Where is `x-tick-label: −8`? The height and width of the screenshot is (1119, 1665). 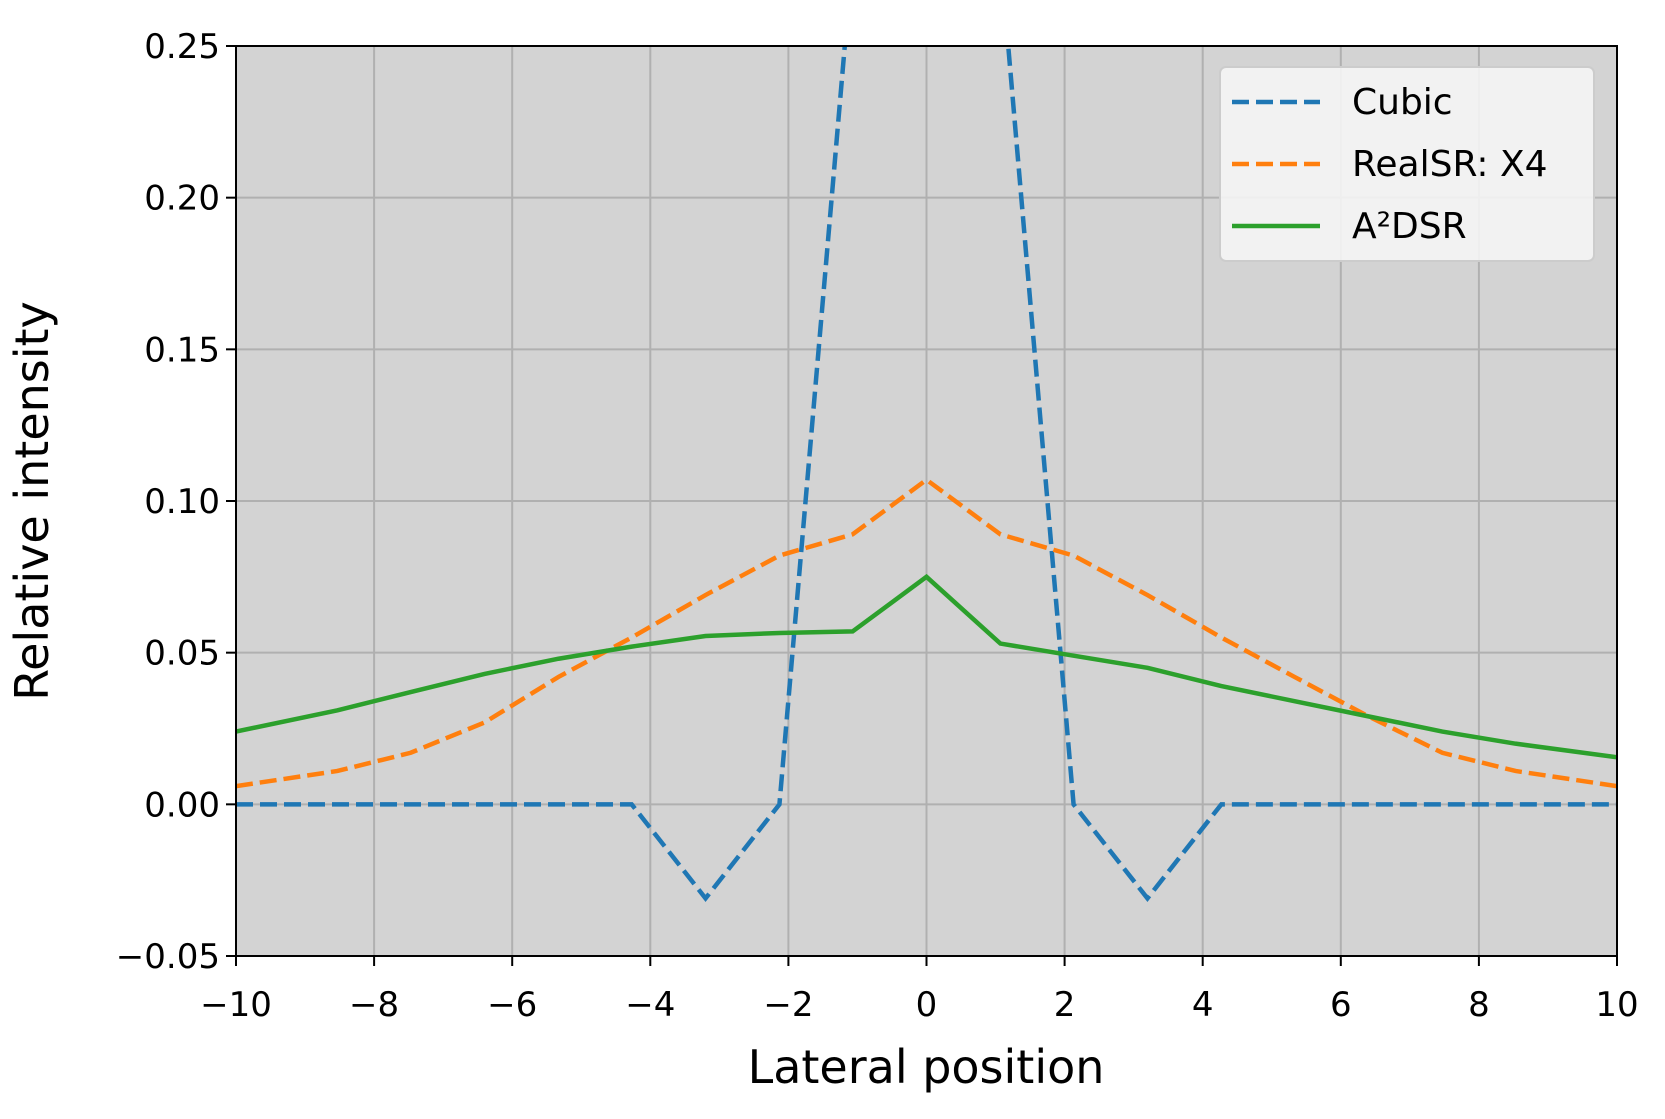
x-tick-label: −8 is located at coordinates (374, 1005).